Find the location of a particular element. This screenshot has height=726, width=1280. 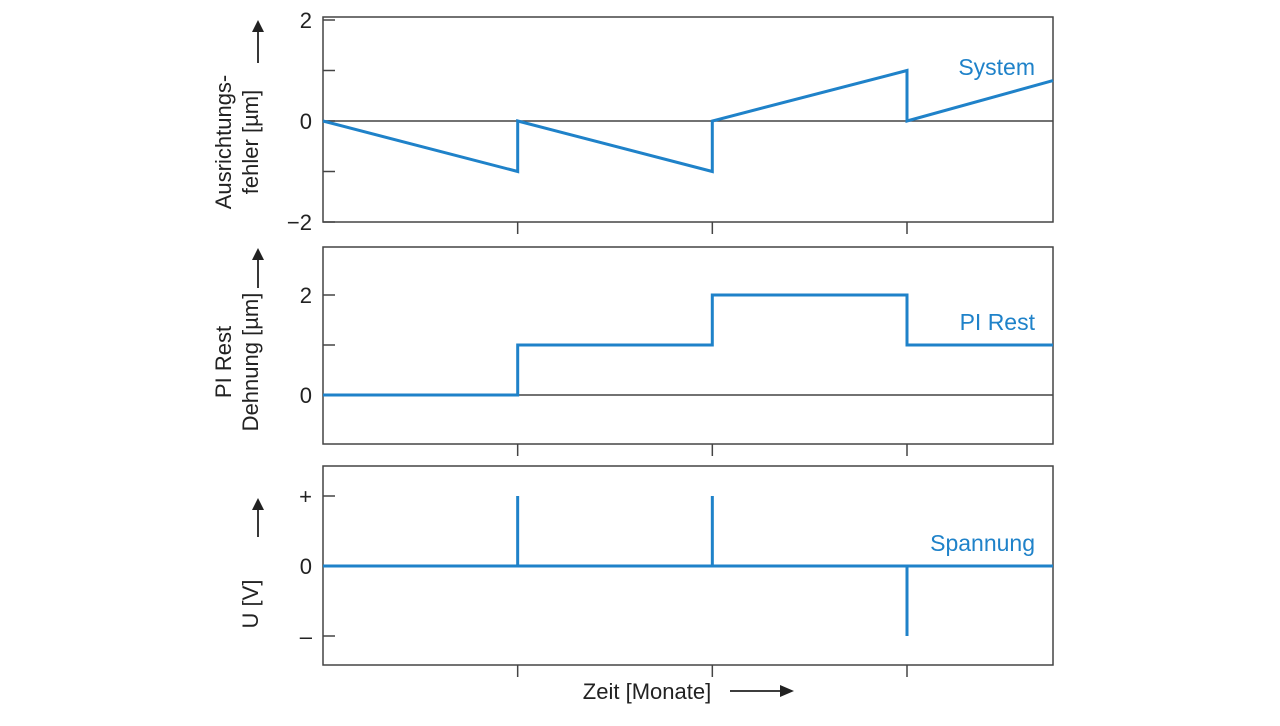

series-line-system is located at coordinates (688, 121).